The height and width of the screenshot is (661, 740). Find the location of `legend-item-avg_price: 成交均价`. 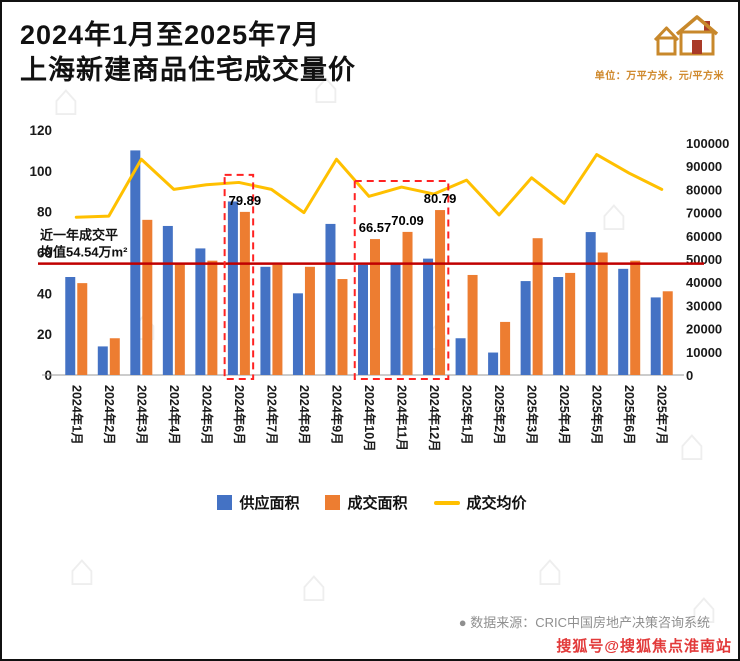

legend-item-avg_price: 成交均价 is located at coordinates (480, 502).